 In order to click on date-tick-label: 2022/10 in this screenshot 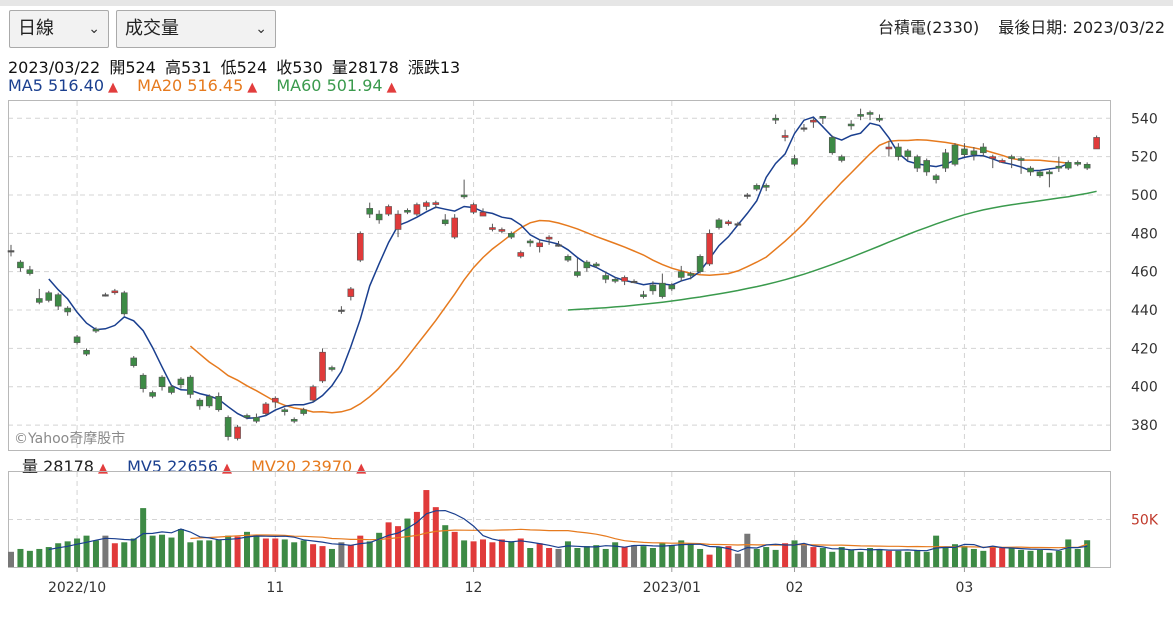, I will do `click(77, 588)`.